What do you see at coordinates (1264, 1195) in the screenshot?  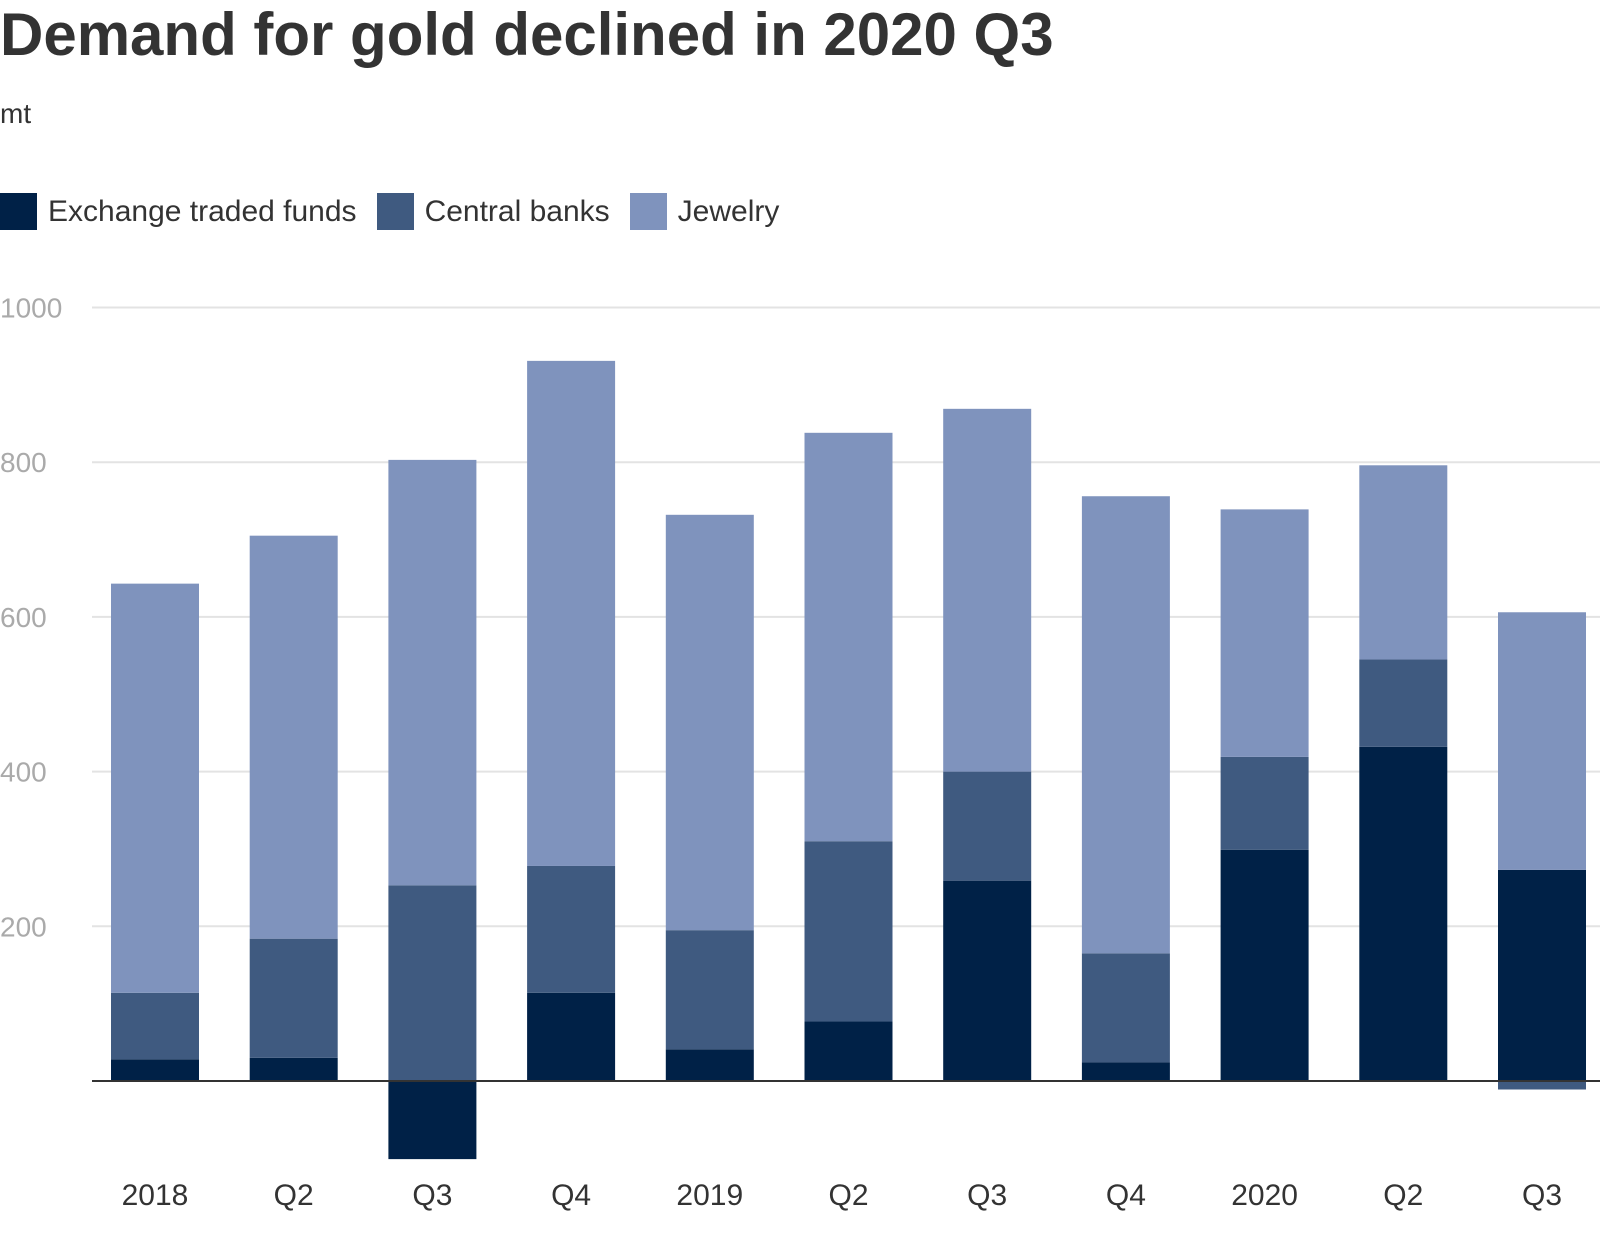 I see `x-tick-label: 2020` at bounding box center [1264, 1195].